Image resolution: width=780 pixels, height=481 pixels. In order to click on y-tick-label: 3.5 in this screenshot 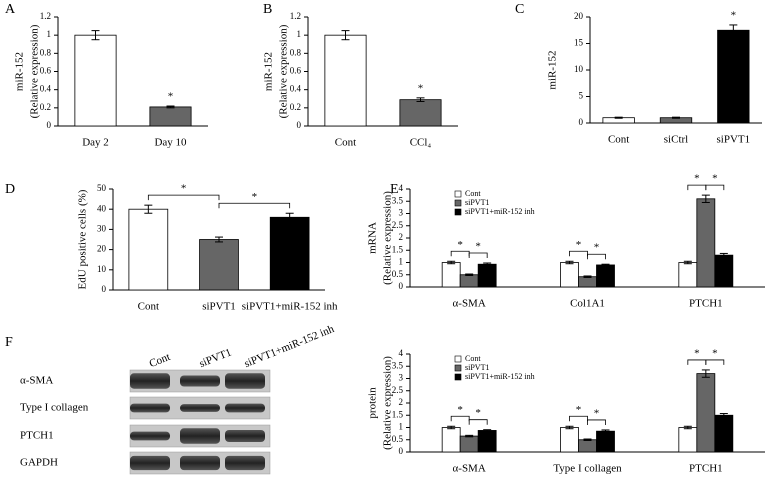, I will do `click(398, 200)`.